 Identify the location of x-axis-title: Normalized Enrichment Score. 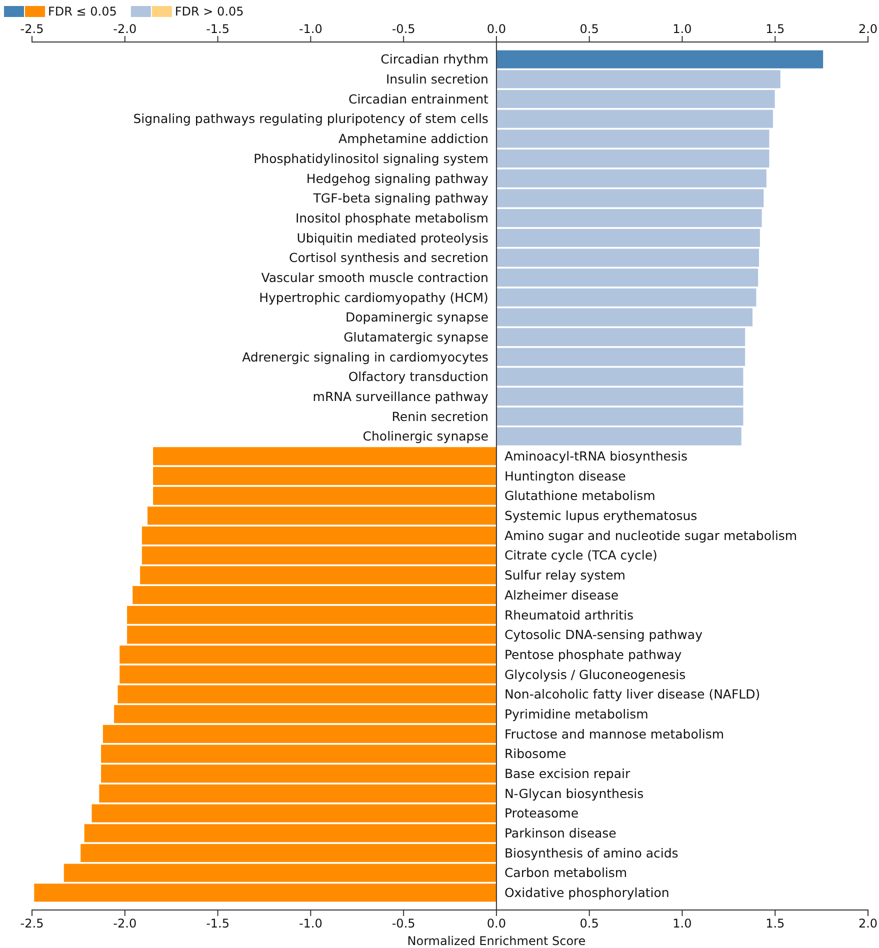
(496, 941).